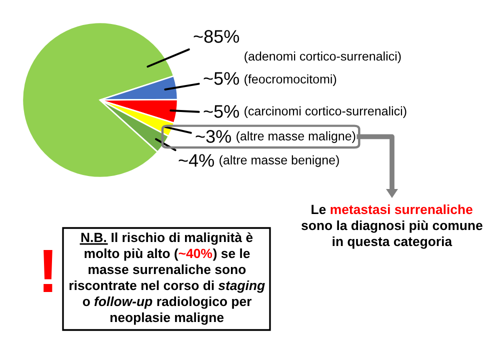 The width and height of the screenshot is (495, 339). Describe the element at coordinates (319, 209) in the screenshot. I see `text: Le` at that location.